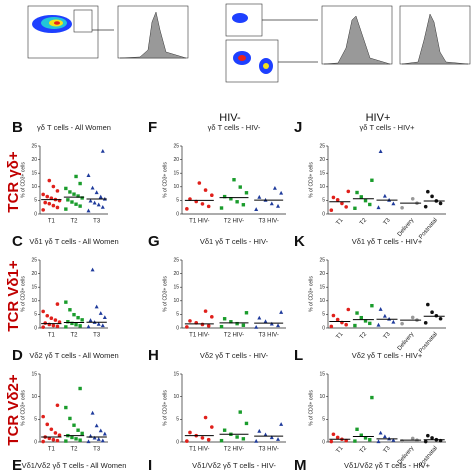  I want to click on row-label: TCR γδ+, so click(13, 181).